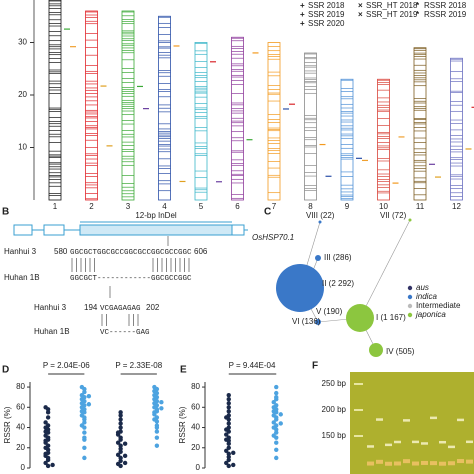 The image size is (474, 474). What do you see at coordinates (306, 321) in the screenshot?
I see `node-label: VI (136)` at bounding box center [306, 321].